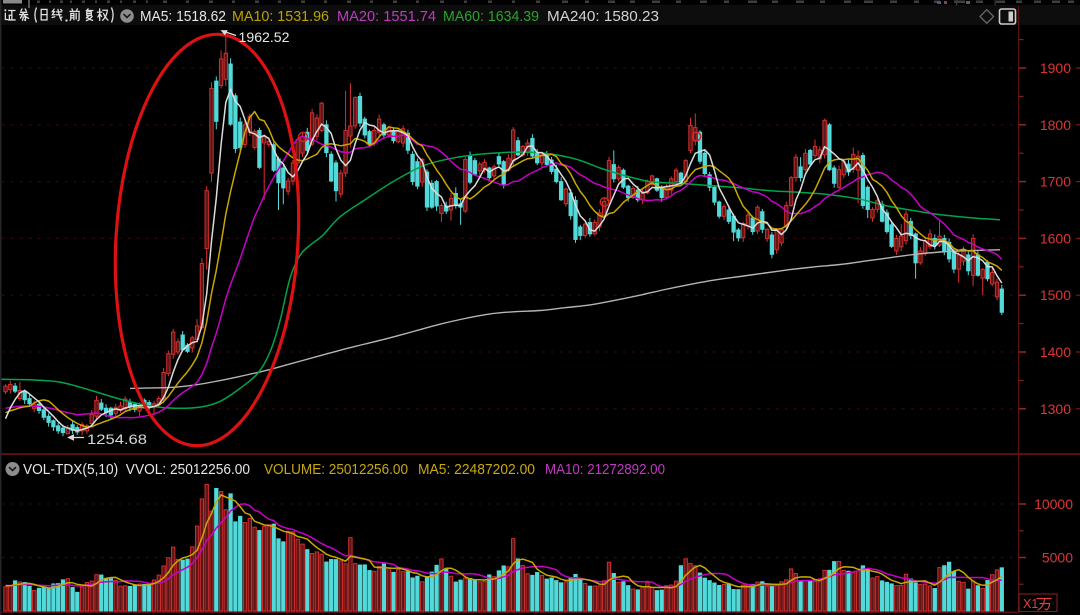 This screenshot has height=615, width=1080. What do you see at coordinates (1055, 409) in the screenshot?
I see `svg-text: 1300` at bounding box center [1055, 409].